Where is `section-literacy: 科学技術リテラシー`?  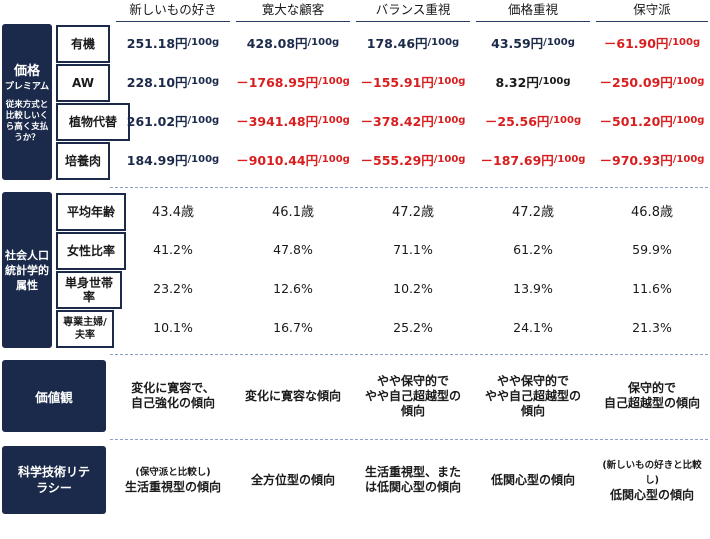
section-literacy: 科学技術リテラシー is located at coordinates (54, 480).